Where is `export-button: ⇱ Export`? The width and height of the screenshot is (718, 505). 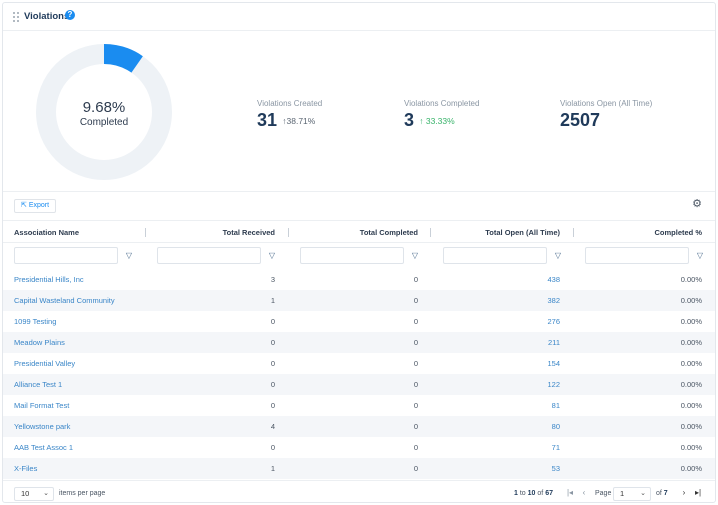 export-button: ⇱ Export is located at coordinates (35, 206).